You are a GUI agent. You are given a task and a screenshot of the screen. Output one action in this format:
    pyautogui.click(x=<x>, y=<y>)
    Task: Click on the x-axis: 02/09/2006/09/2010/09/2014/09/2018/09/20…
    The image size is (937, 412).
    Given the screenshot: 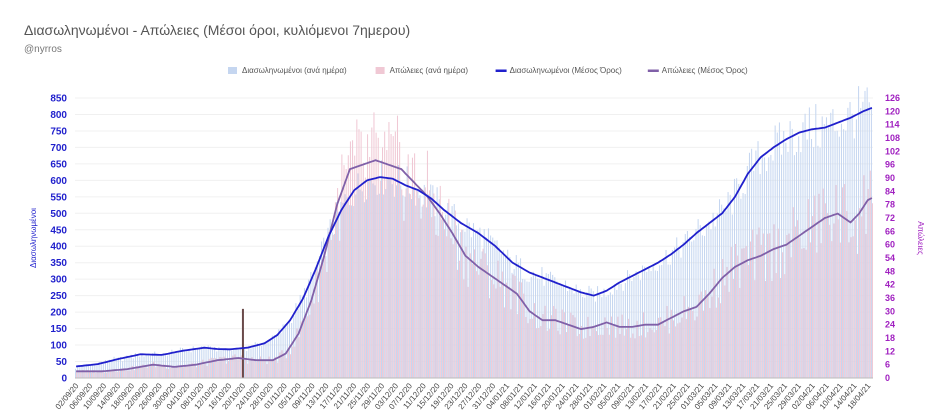 What is the action you would take?
    pyautogui.click(x=463, y=394)
    